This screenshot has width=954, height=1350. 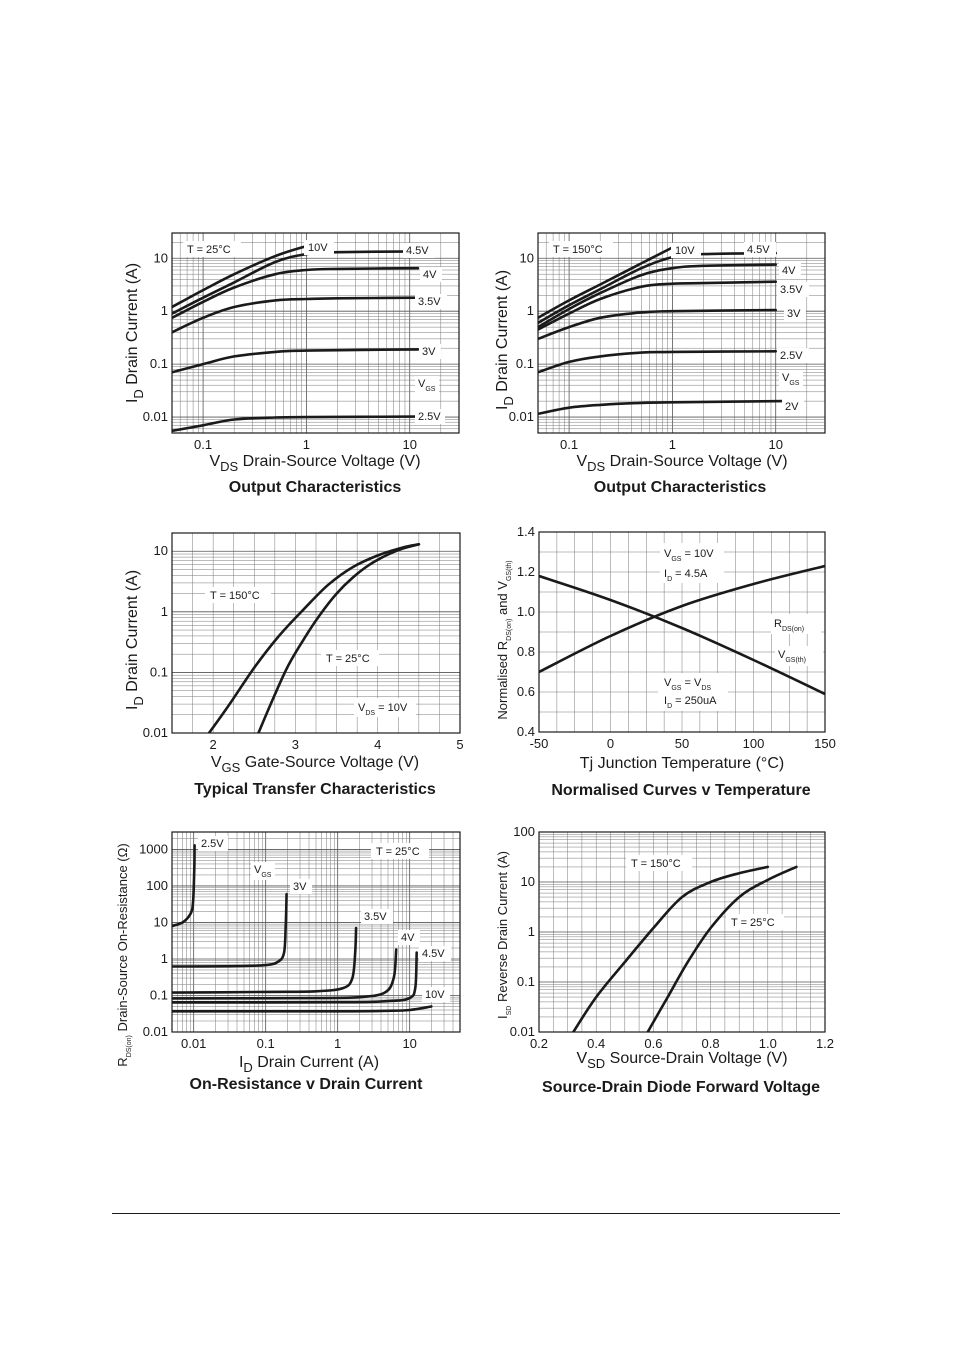 What do you see at coordinates (235, 596) in the screenshot?
I see `series-label-150c: T = 150°C` at bounding box center [235, 596].